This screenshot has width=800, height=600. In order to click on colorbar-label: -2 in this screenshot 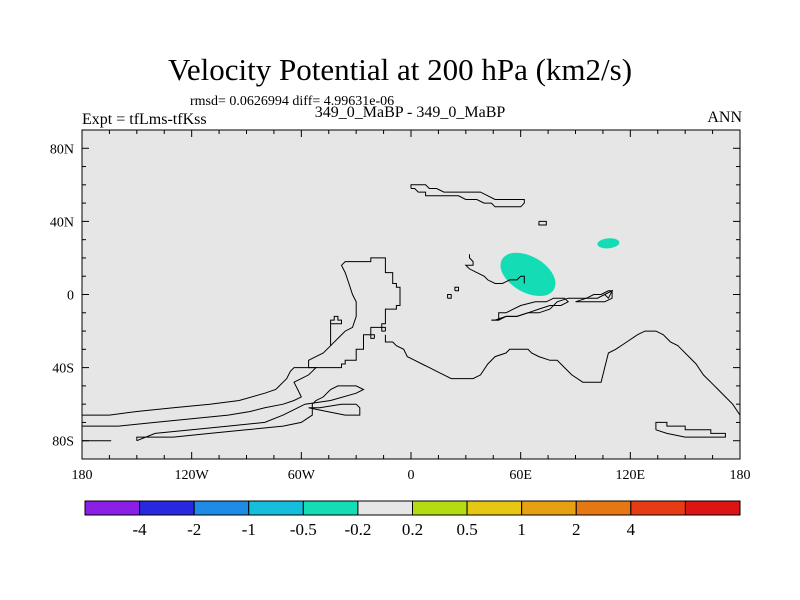, I will do `click(194, 529)`.